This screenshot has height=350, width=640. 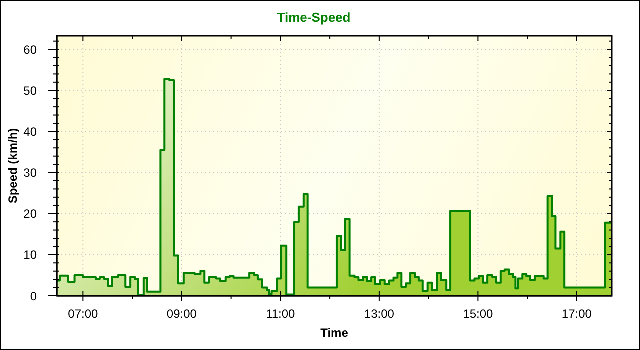 What do you see at coordinates (478, 314) in the screenshot?
I see `x-tick-label: 15:00` at bounding box center [478, 314].